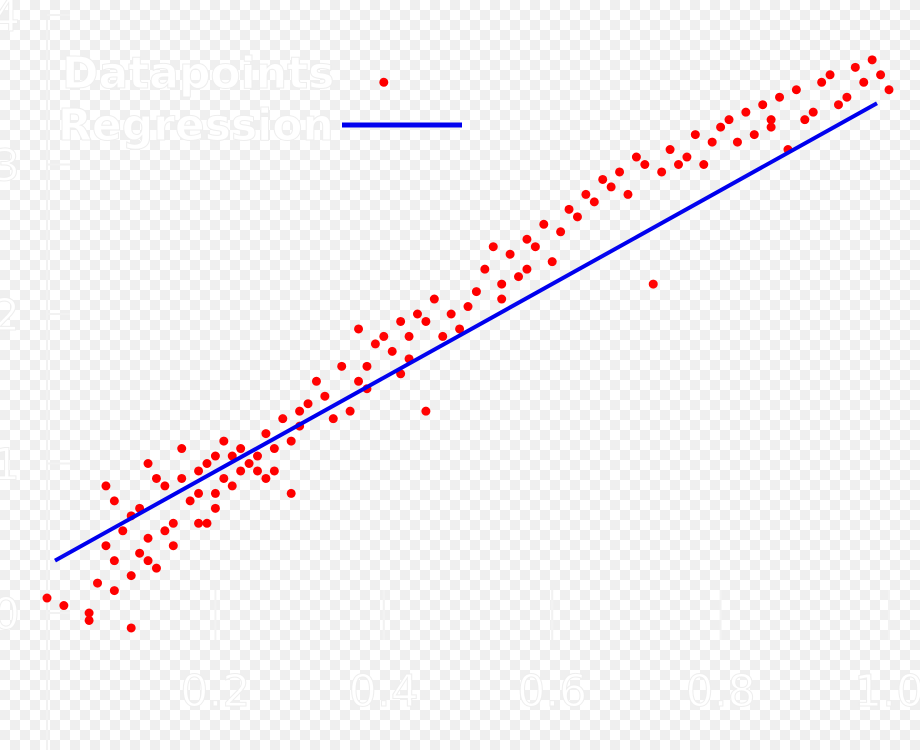 This screenshot has width=920, height=750. I want to click on x-axis: 0.2 0.4 0.6 0.8 1.0, so click(550, 654).